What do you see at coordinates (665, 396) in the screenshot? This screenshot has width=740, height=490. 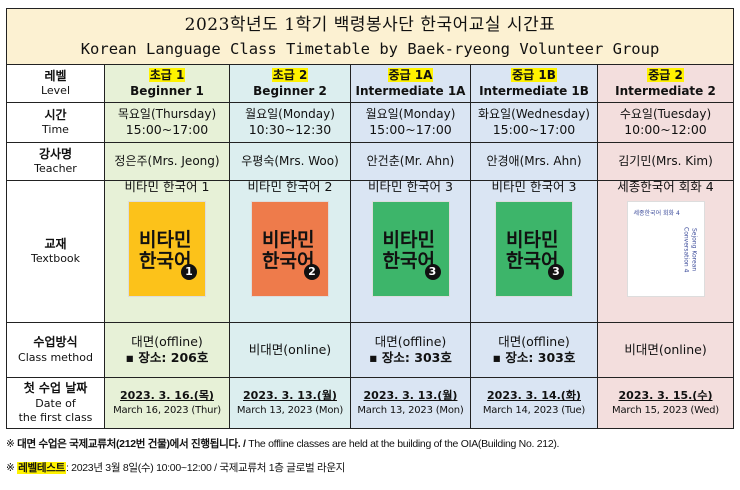 I see `first-date-korean: 2023. 3. 15.(수)` at bounding box center [665, 396].